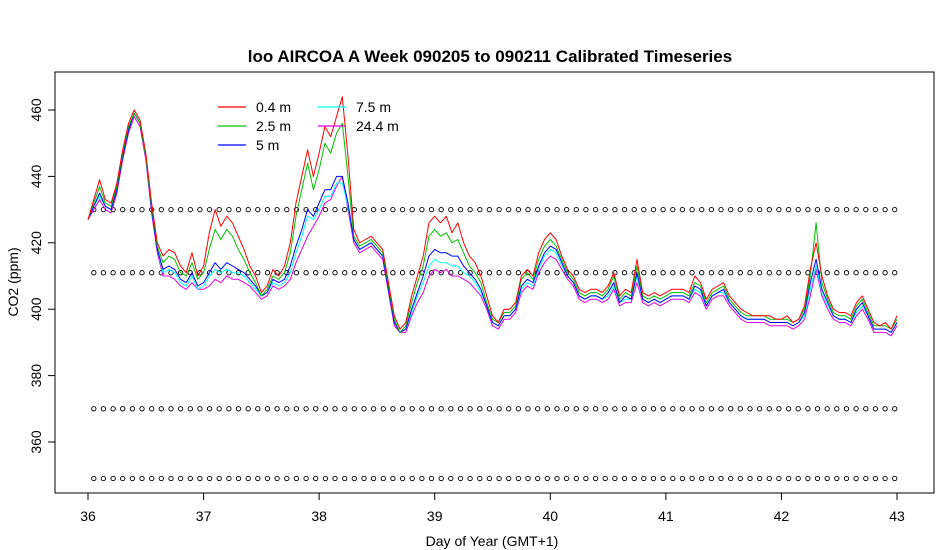 The image size is (950, 550). I want to click on x-tick-label: 37, so click(204, 516).